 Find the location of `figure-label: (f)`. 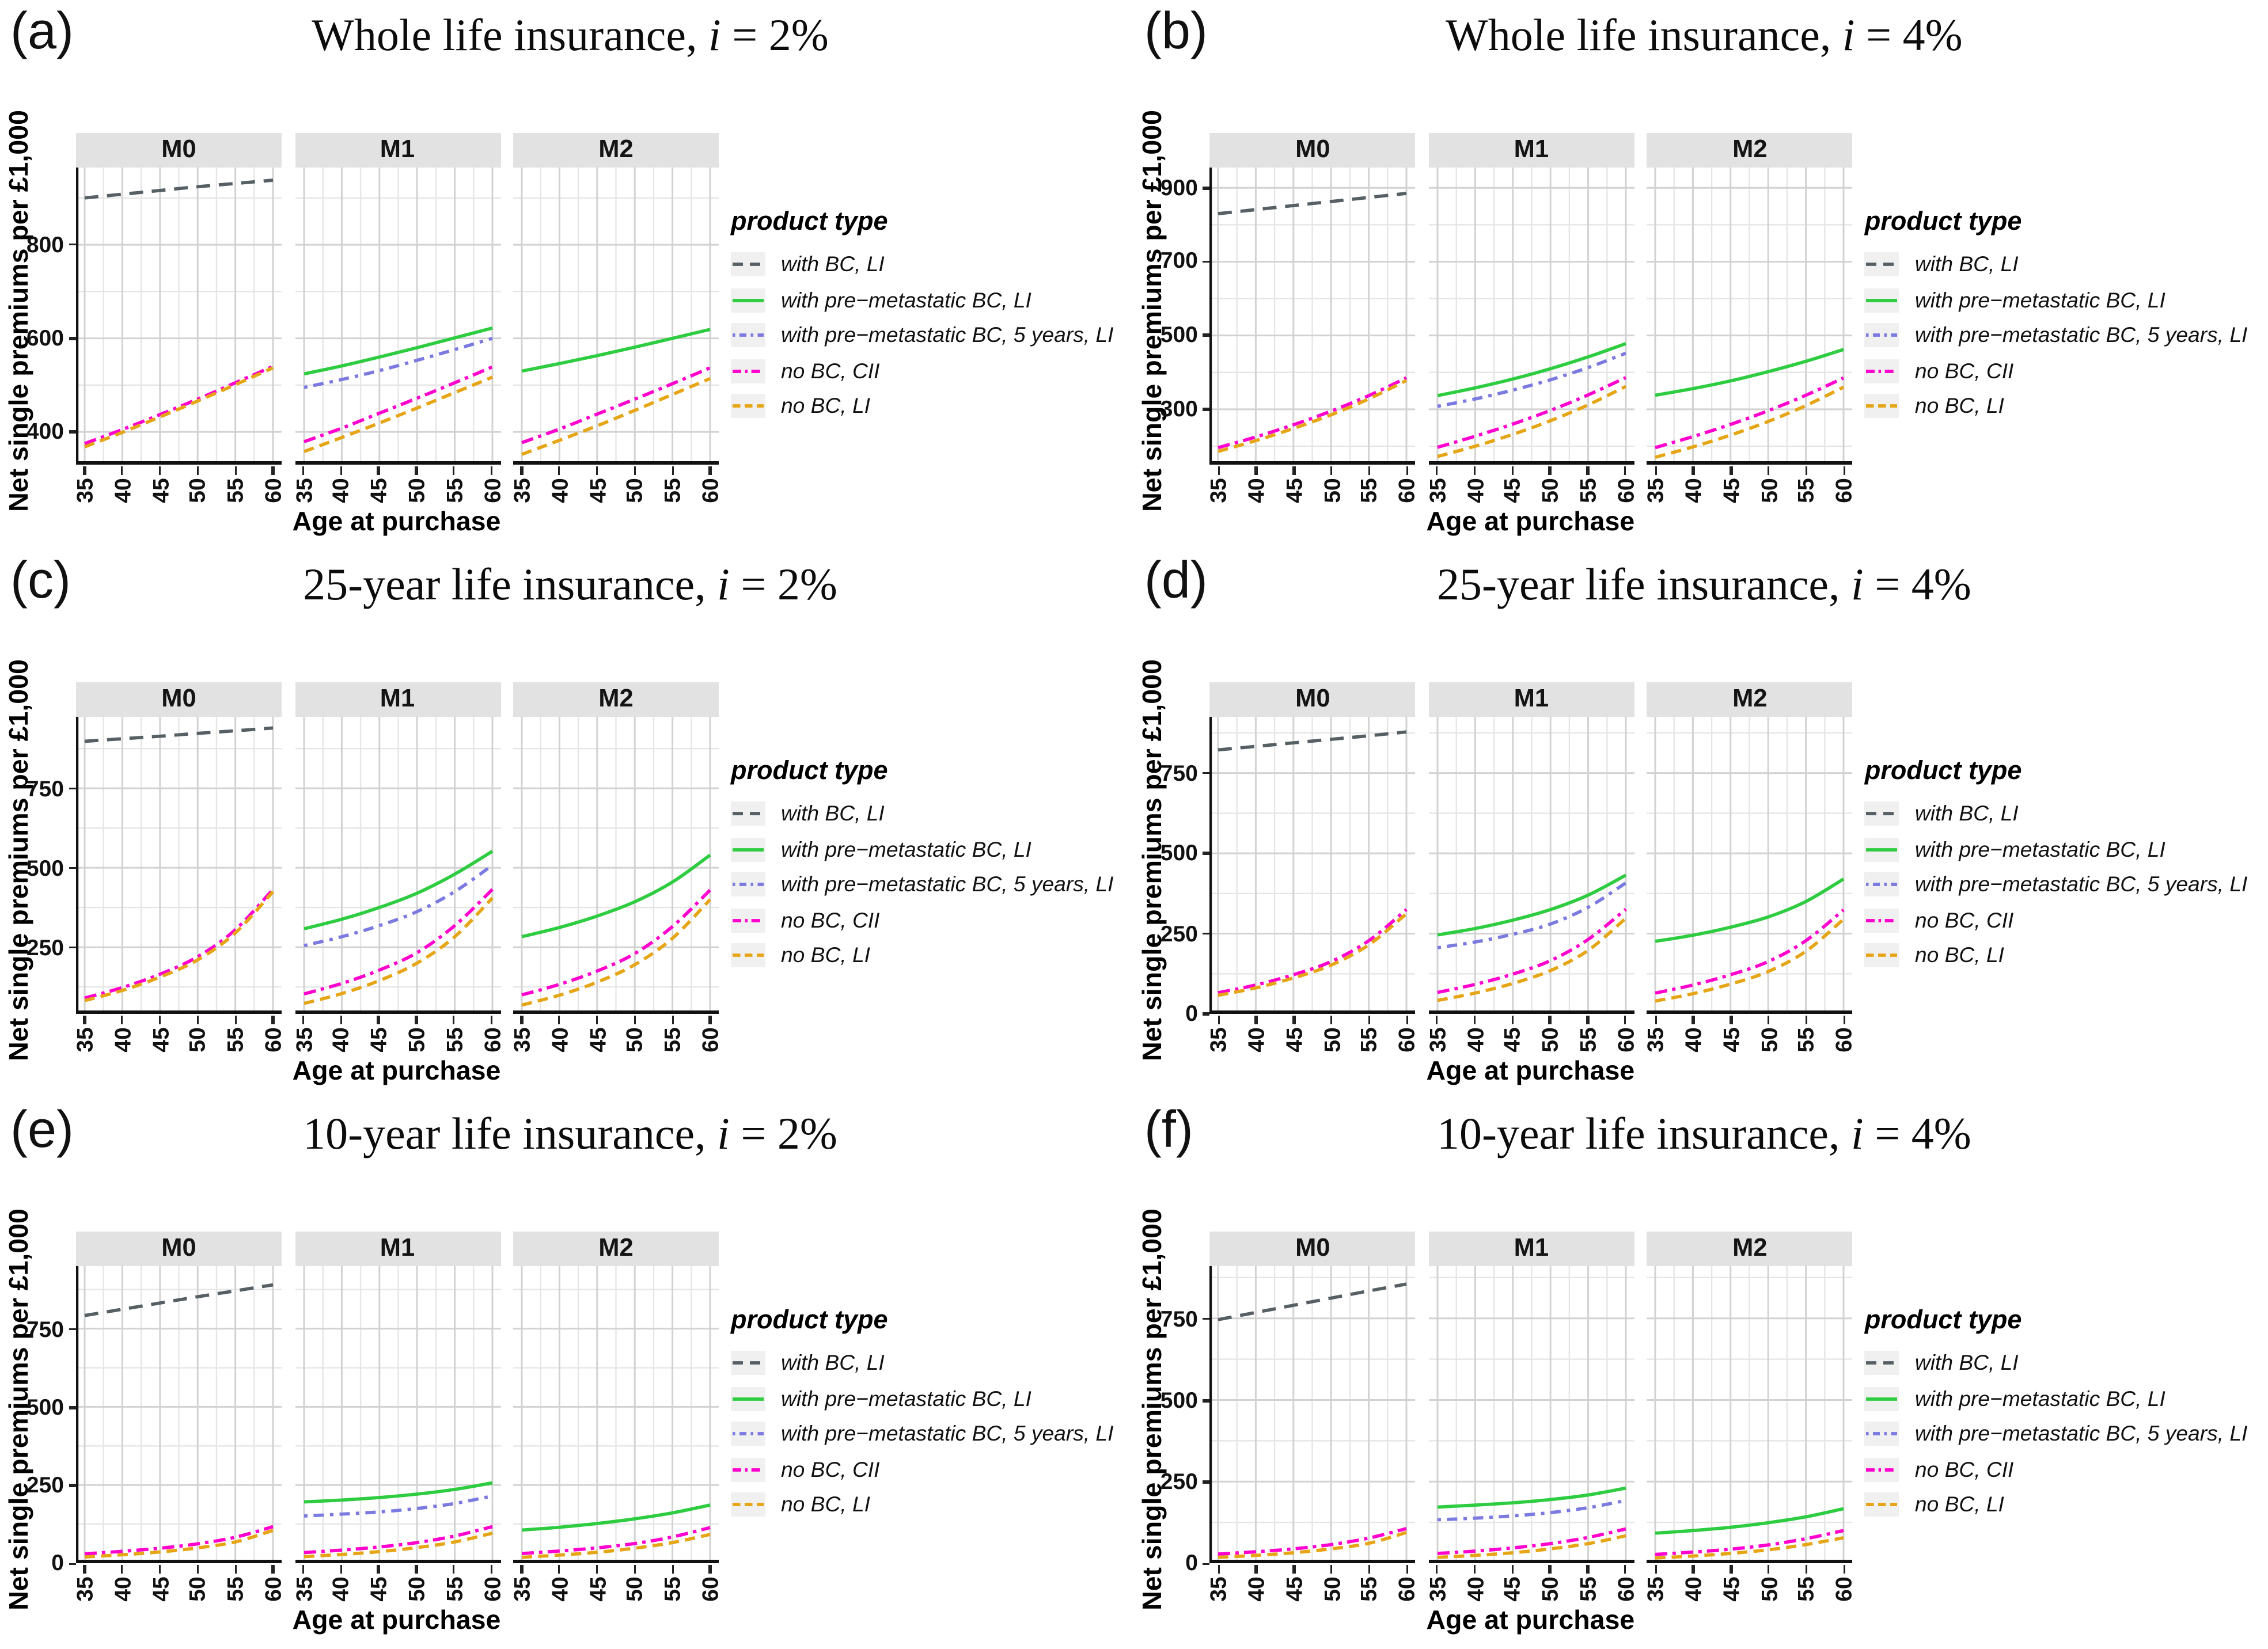

figure-label: (f) is located at coordinates (1168, 1131).